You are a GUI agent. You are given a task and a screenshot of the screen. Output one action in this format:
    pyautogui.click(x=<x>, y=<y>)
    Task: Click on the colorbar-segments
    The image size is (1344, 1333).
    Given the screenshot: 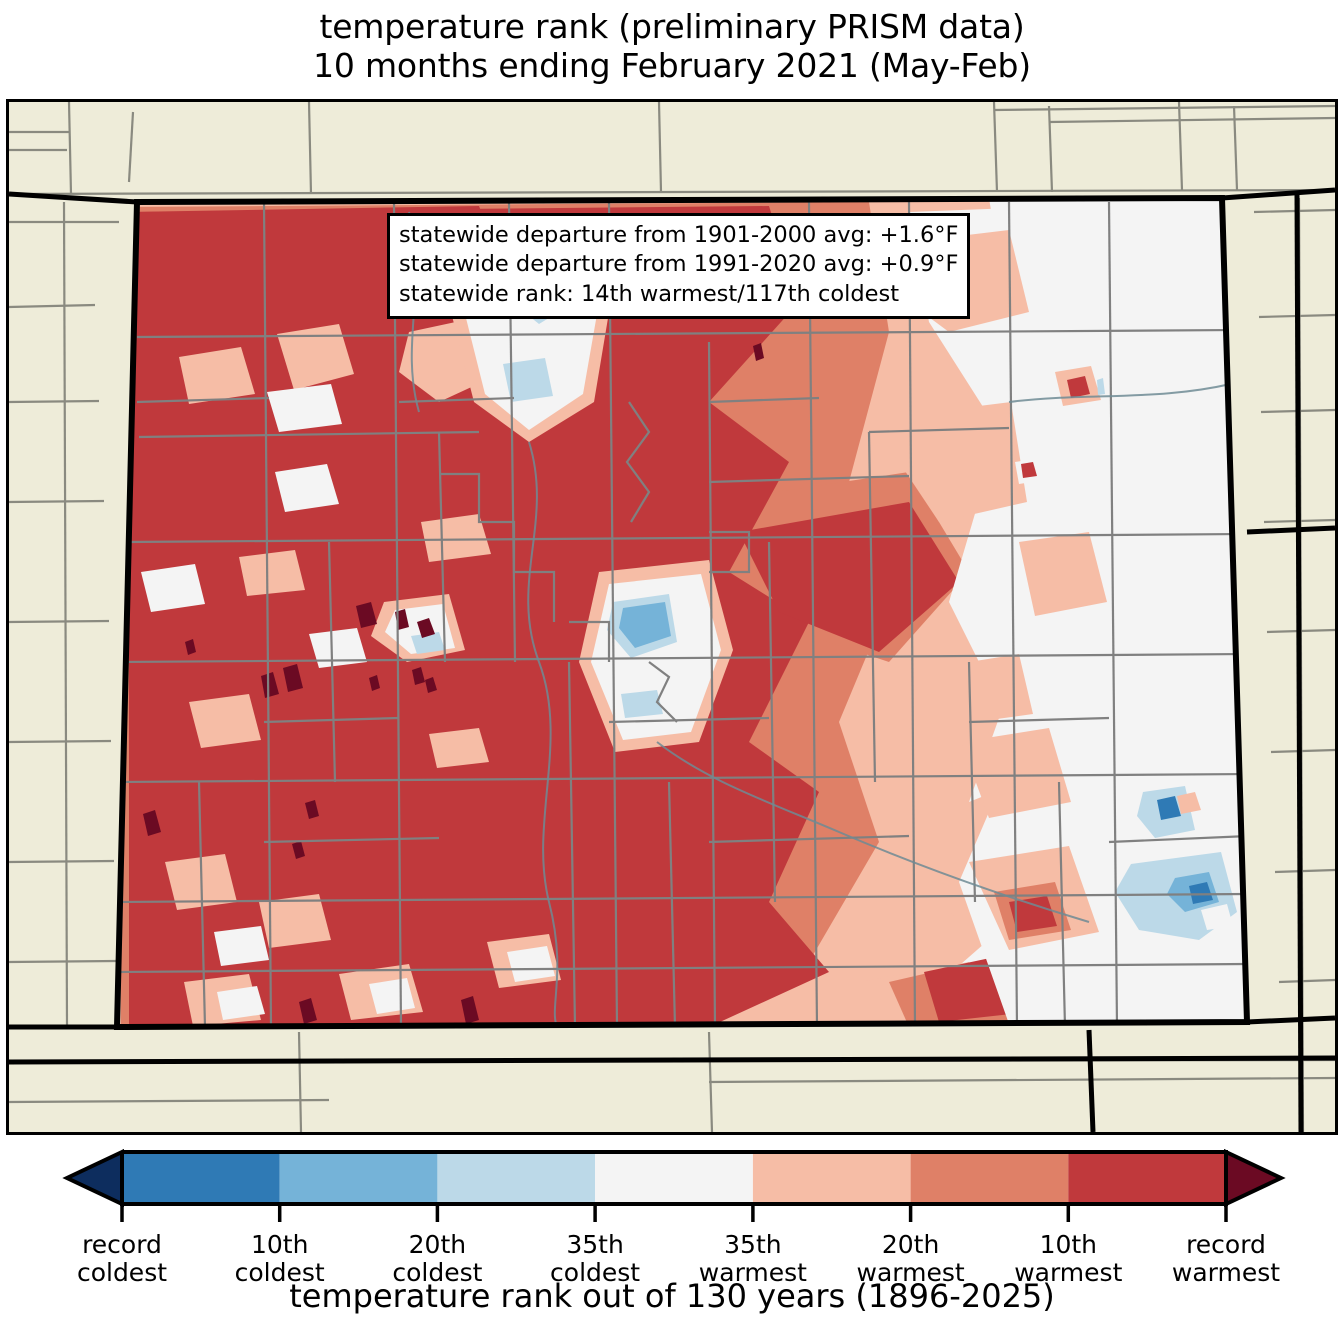 What is the action you would take?
    pyautogui.click(x=674, y=1178)
    